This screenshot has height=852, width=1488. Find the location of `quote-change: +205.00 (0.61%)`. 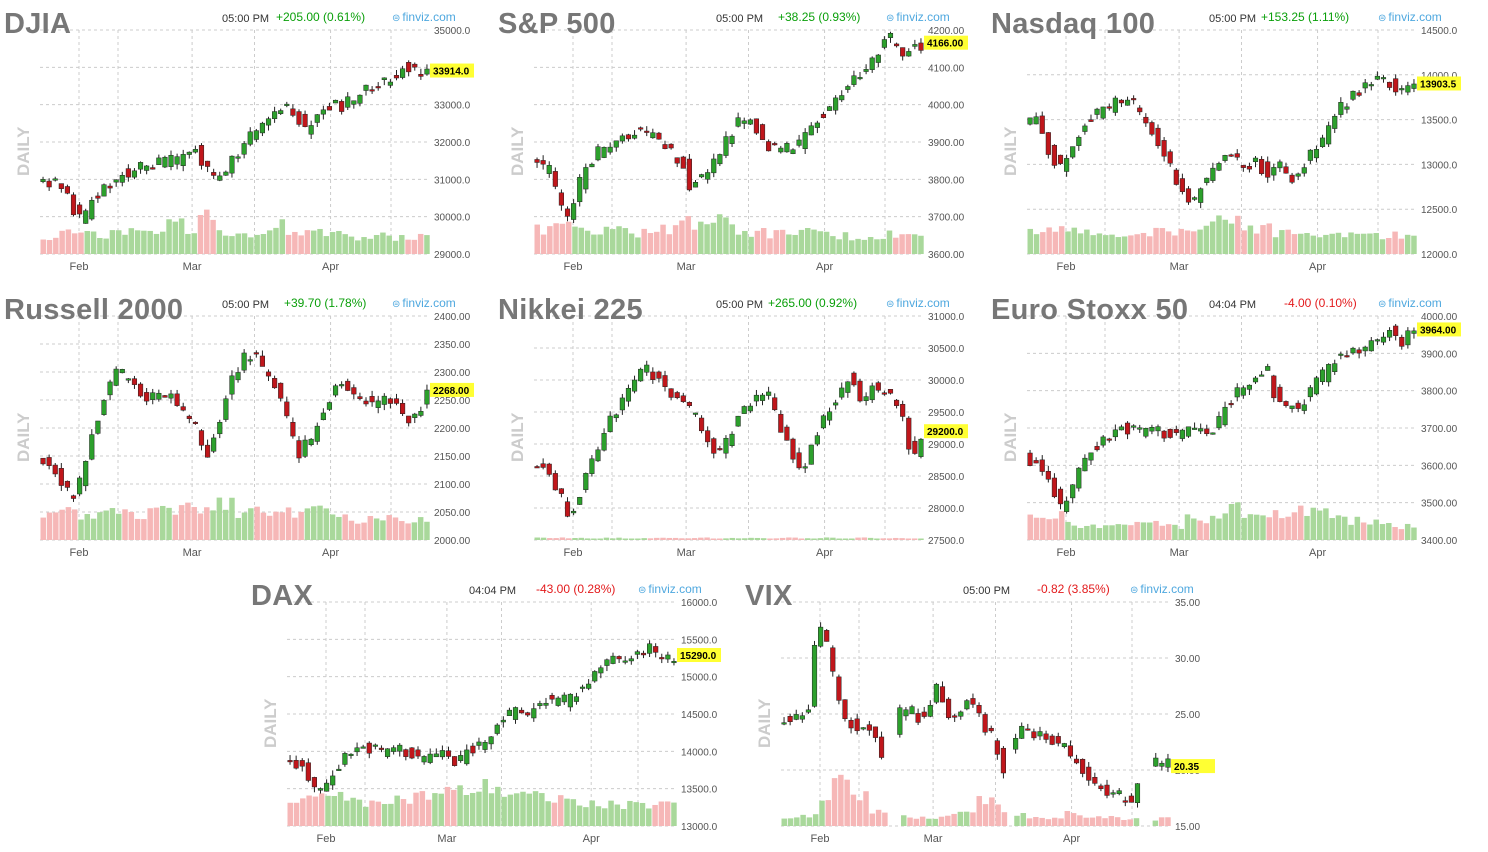

quote-change: +205.00 (0.61%) is located at coordinates (321, 17).